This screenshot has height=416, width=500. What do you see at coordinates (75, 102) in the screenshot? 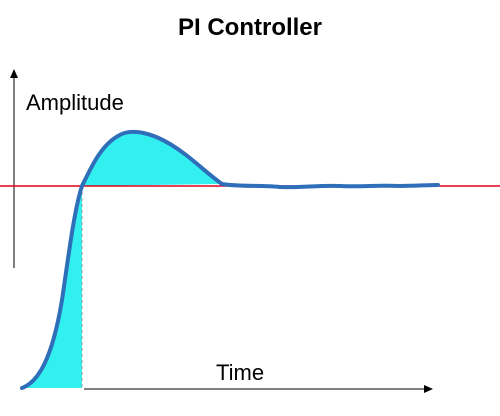
I see `y-axis-label: Amplitude` at bounding box center [75, 102].